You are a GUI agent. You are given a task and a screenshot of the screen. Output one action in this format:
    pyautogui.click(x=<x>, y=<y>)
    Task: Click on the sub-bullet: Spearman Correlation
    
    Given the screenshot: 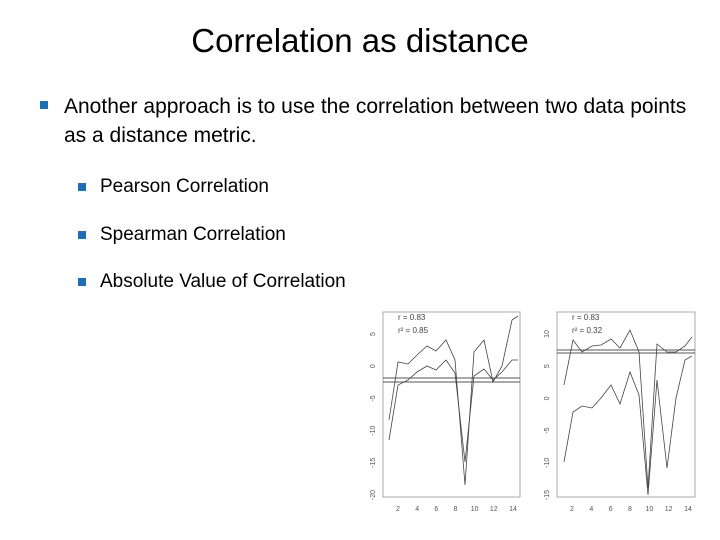 What is the action you would take?
    pyautogui.click(x=182, y=235)
    